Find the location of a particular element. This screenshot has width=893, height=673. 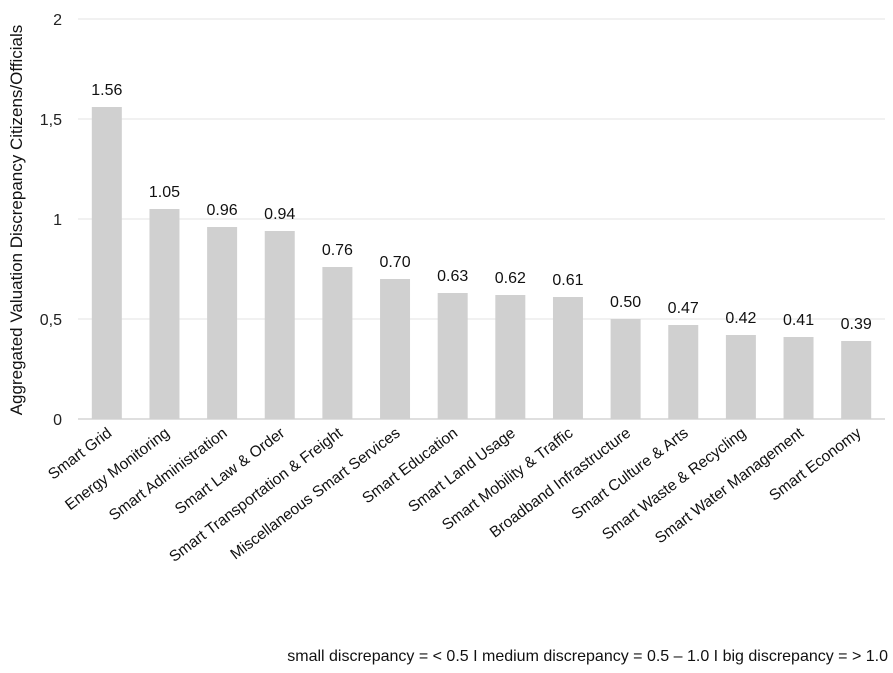

data-label: 0.76 is located at coordinates (337, 250).